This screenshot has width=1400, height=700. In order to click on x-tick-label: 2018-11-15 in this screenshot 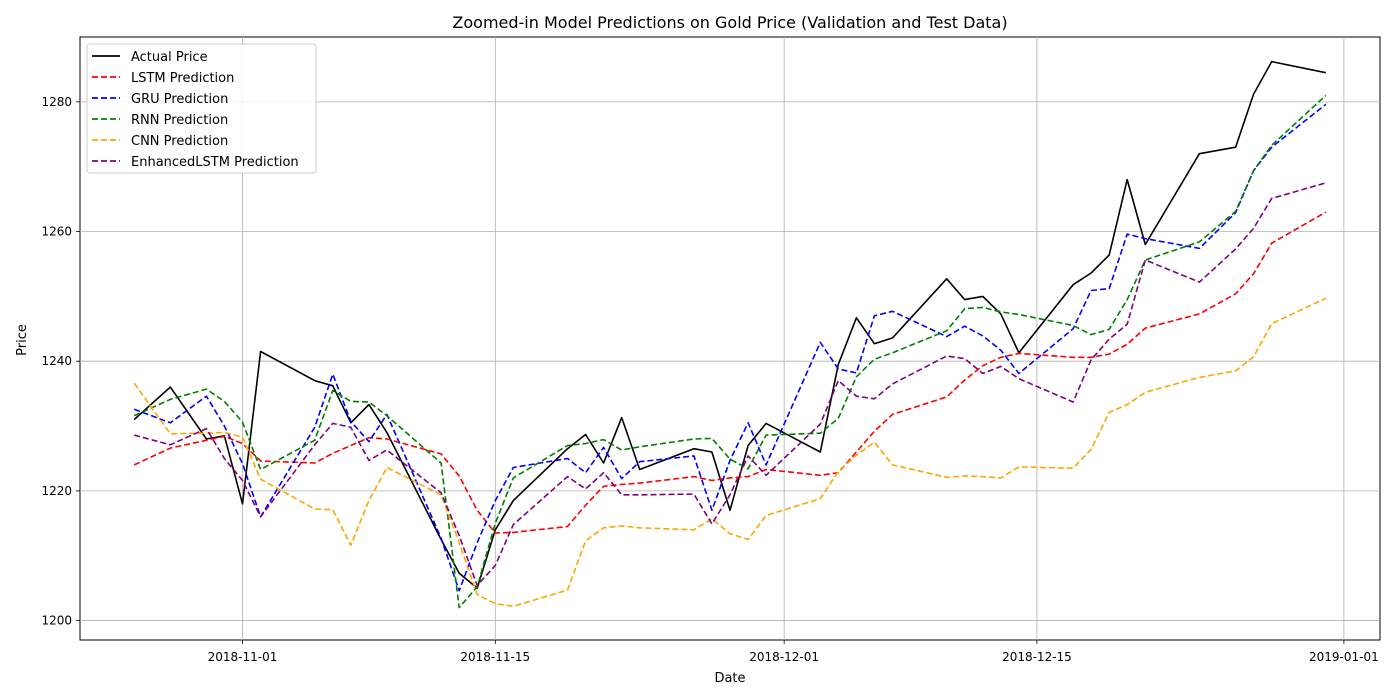, I will do `click(495, 657)`.